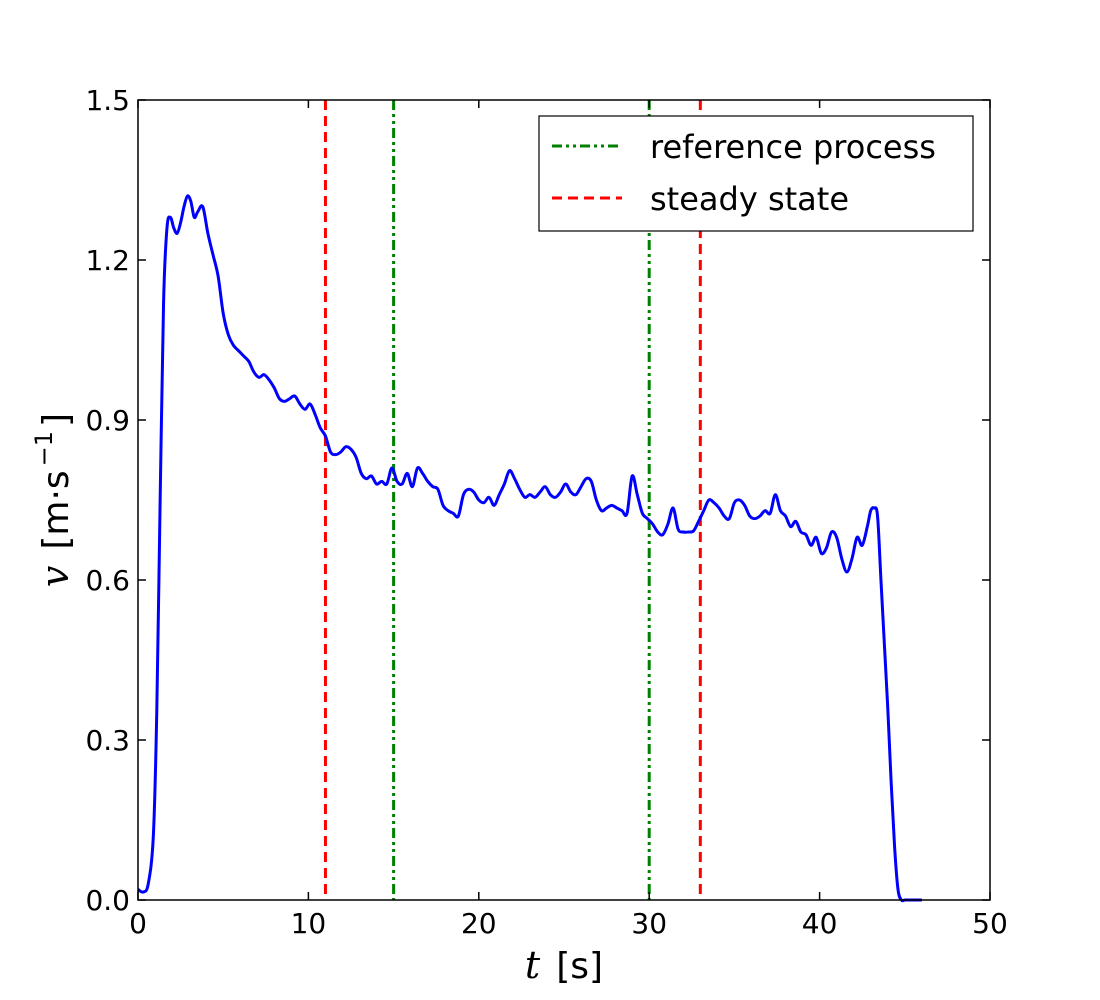  What do you see at coordinates (309, 923) in the screenshot?
I see `x-tick-label: 10` at bounding box center [309, 923].